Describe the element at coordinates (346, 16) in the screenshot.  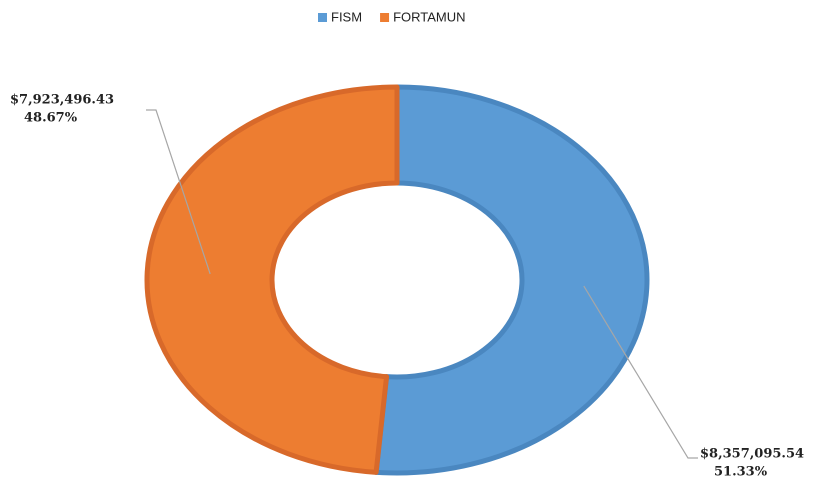
I see `legend-label: FISM` at that location.